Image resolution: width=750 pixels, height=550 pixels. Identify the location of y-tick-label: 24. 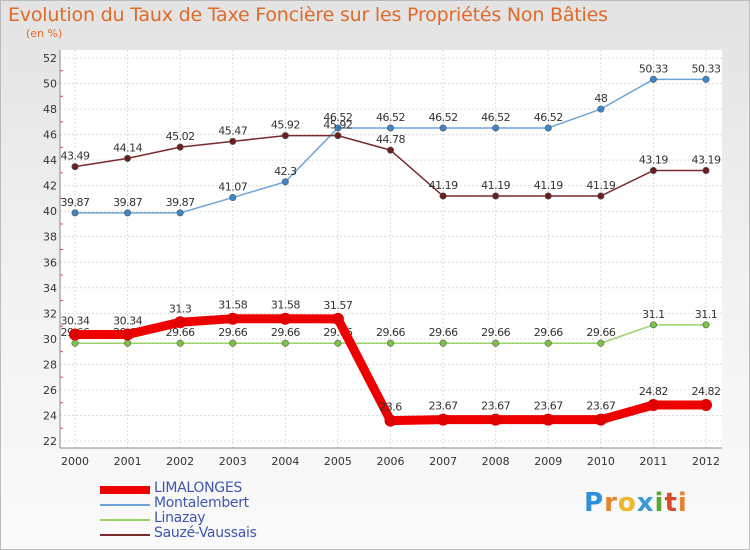
(50, 415).